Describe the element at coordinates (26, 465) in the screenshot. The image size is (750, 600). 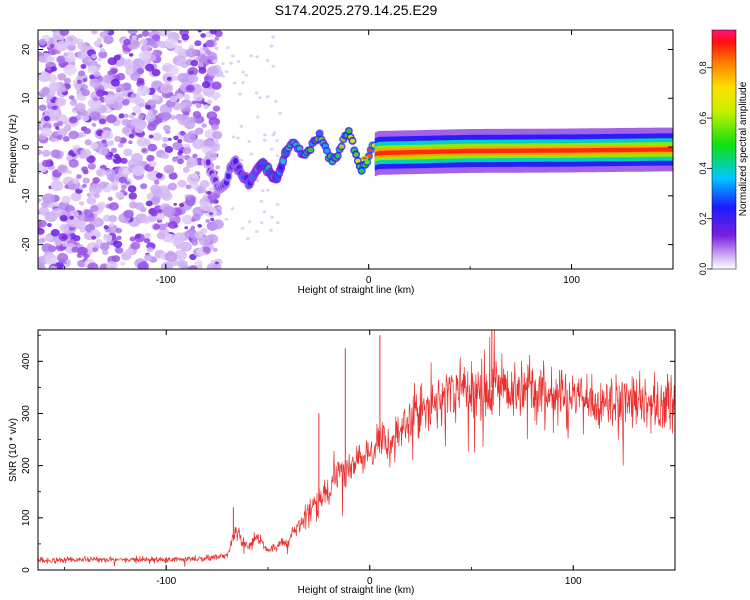
I see `y-tick-label: 200` at that location.